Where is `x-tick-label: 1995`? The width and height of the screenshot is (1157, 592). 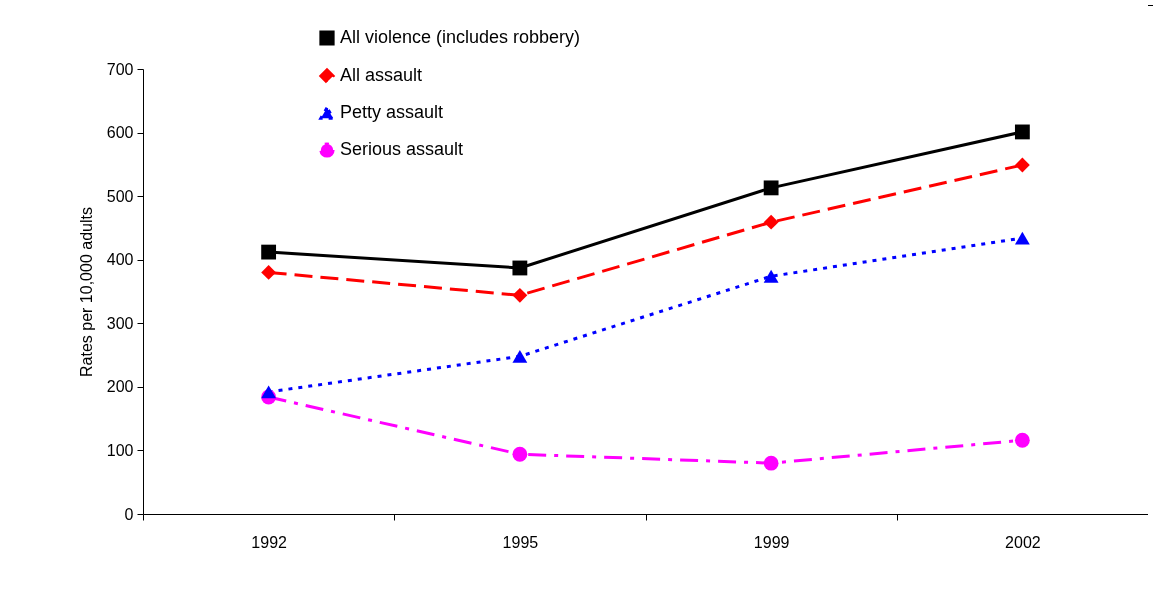 x-tick-label: 1995 is located at coordinates (520, 542).